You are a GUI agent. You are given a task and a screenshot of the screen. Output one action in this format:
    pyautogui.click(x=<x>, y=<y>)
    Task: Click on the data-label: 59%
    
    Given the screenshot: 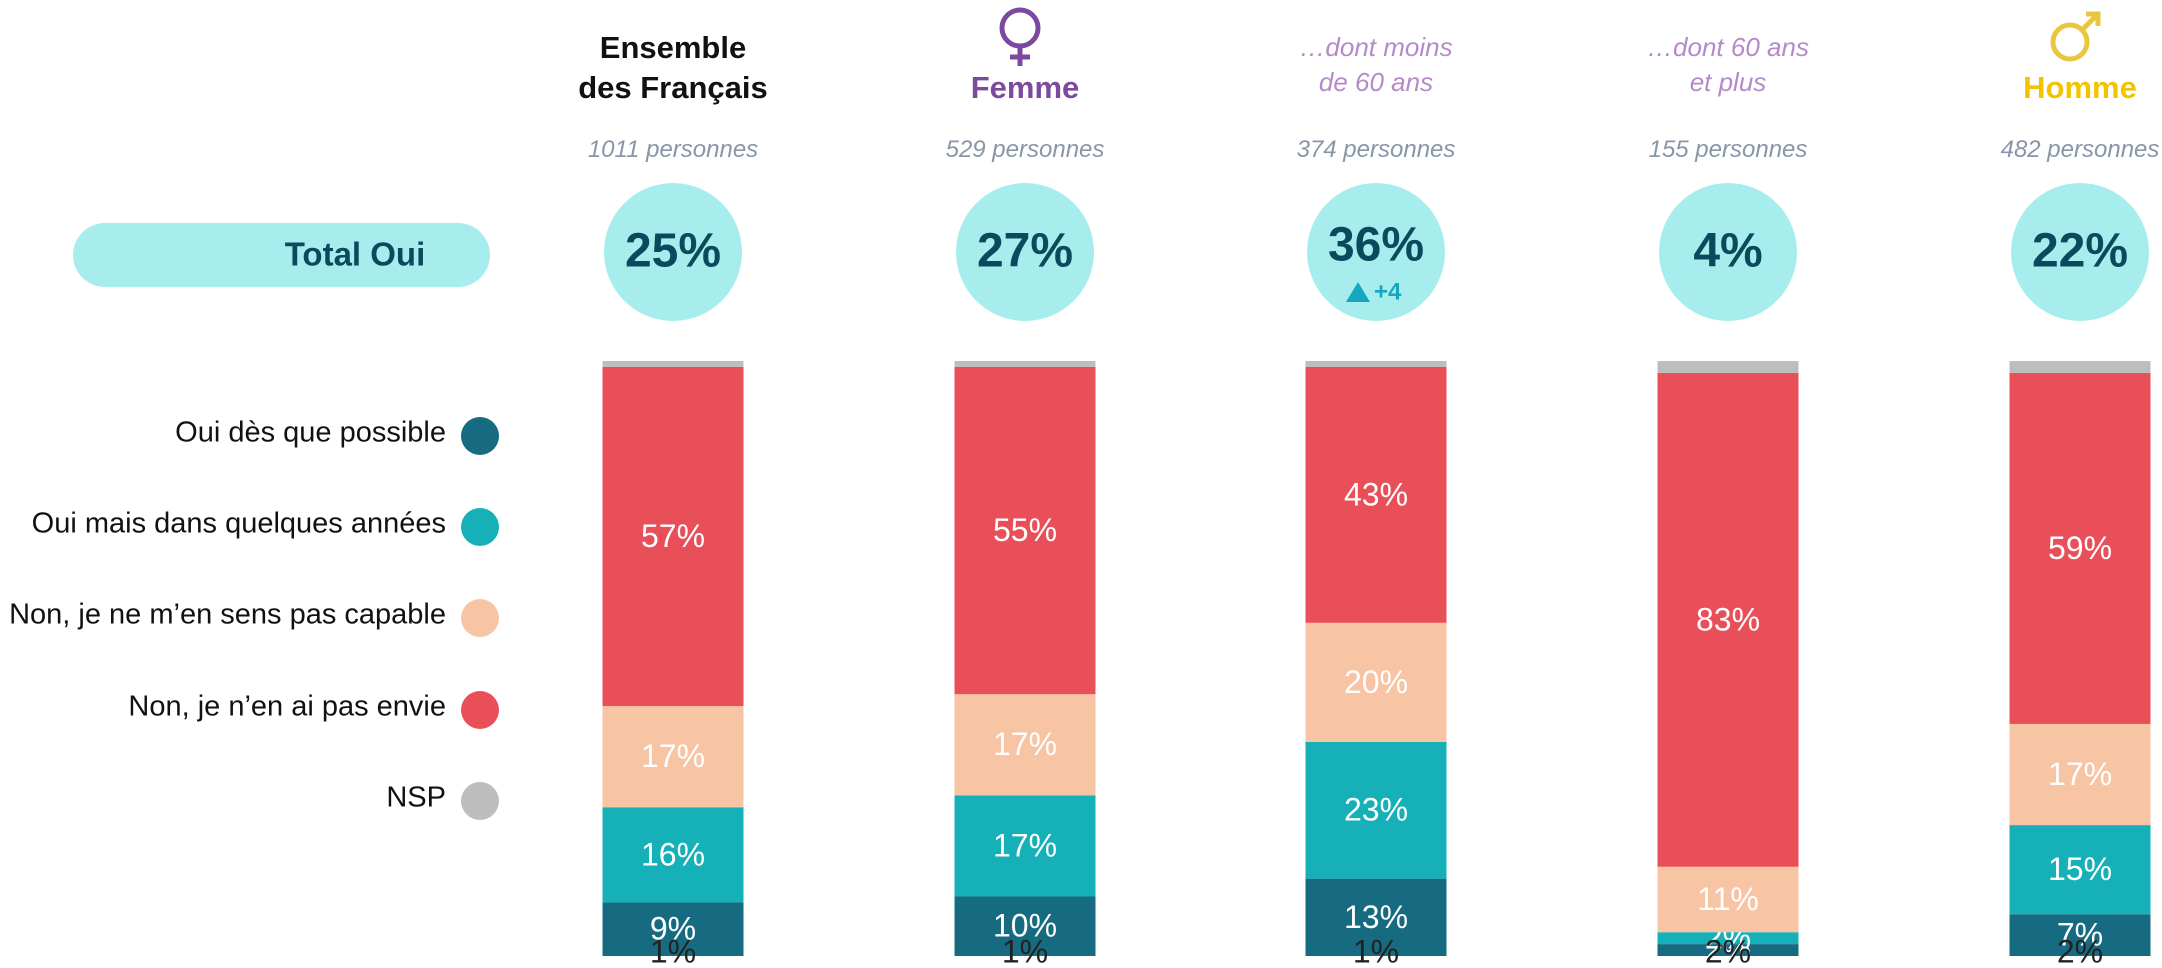 What is the action you would take?
    pyautogui.click(x=2080, y=548)
    